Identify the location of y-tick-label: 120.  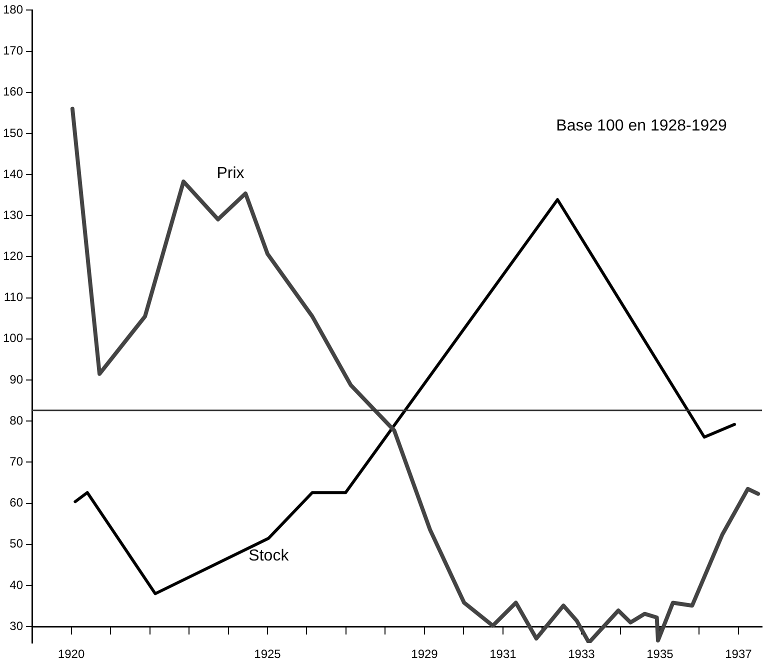
(13, 256).